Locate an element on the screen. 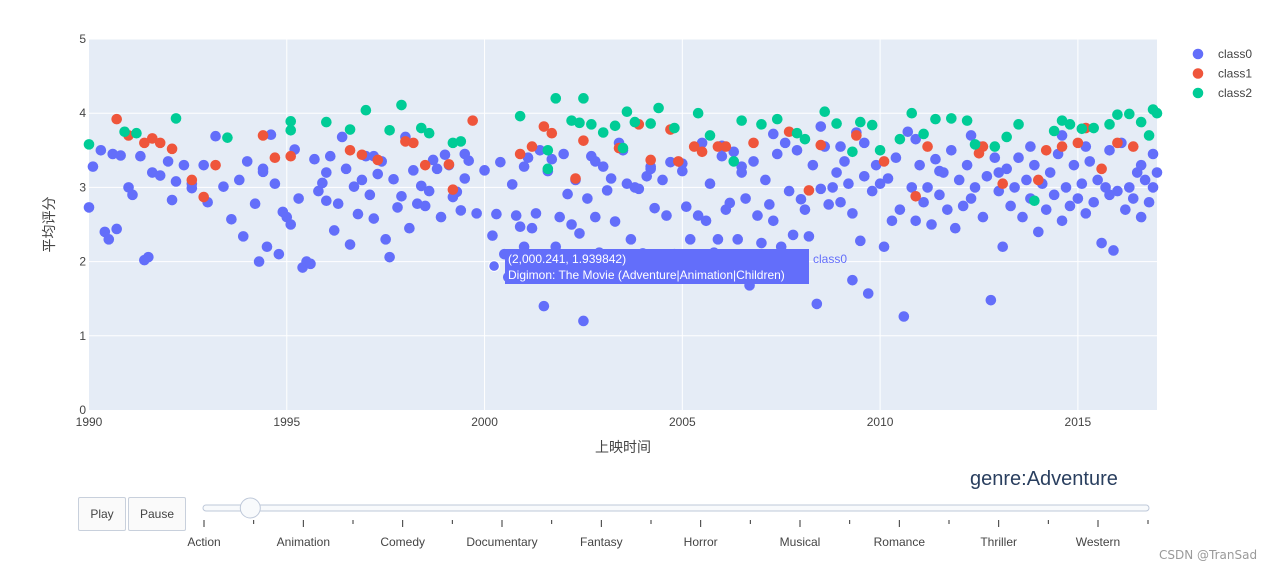  slider-step-action: Action is located at coordinates (203, 542).